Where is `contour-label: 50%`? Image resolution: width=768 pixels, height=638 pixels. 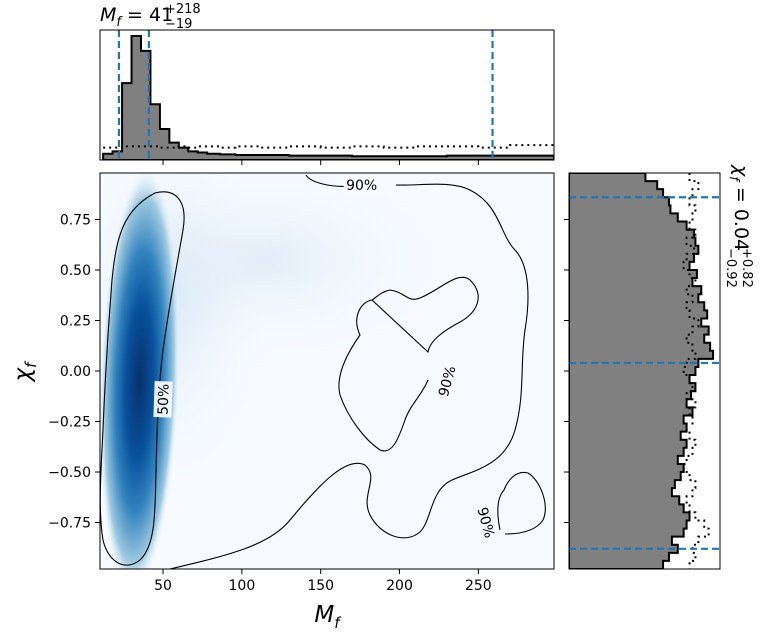 contour-label: 50% is located at coordinates (164, 399).